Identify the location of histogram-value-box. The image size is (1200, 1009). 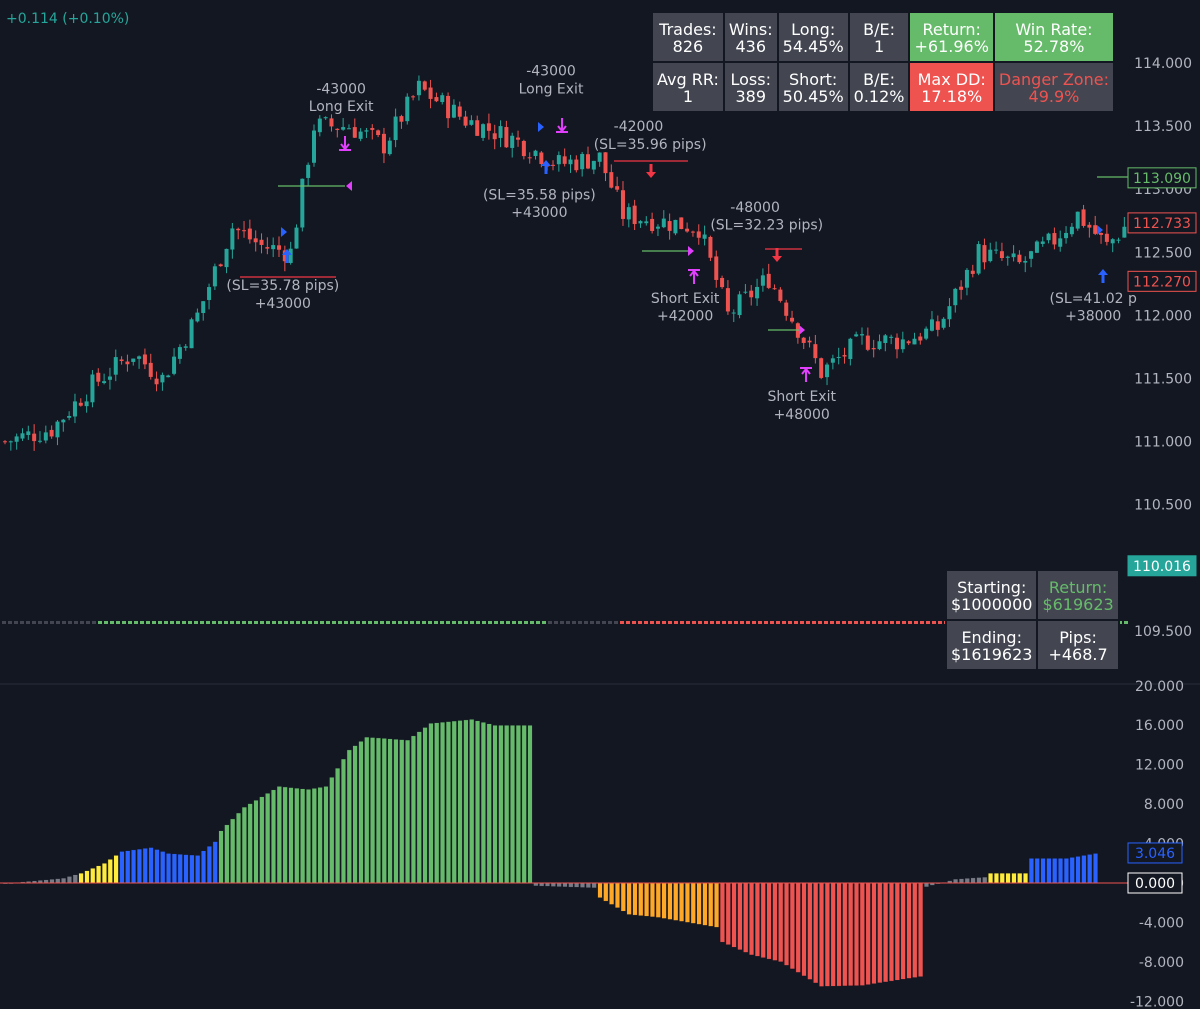
(1155, 853).